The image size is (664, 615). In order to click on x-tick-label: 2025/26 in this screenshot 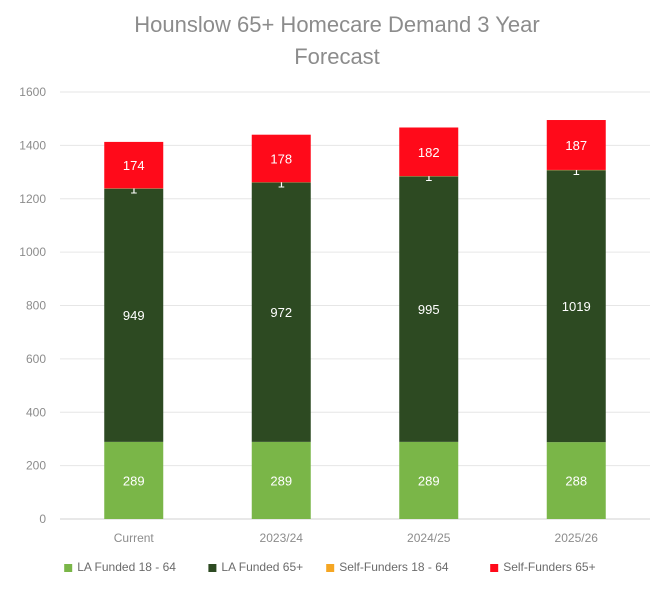, I will do `click(577, 538)`.